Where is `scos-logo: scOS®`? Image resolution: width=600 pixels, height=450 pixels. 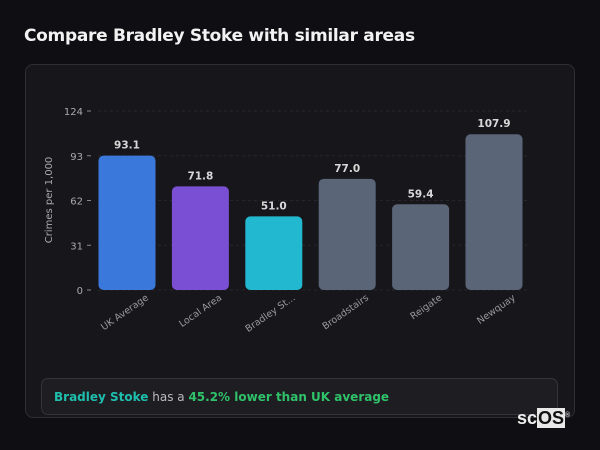
scos-logo: scOS® is located at coordinates (544, 418).